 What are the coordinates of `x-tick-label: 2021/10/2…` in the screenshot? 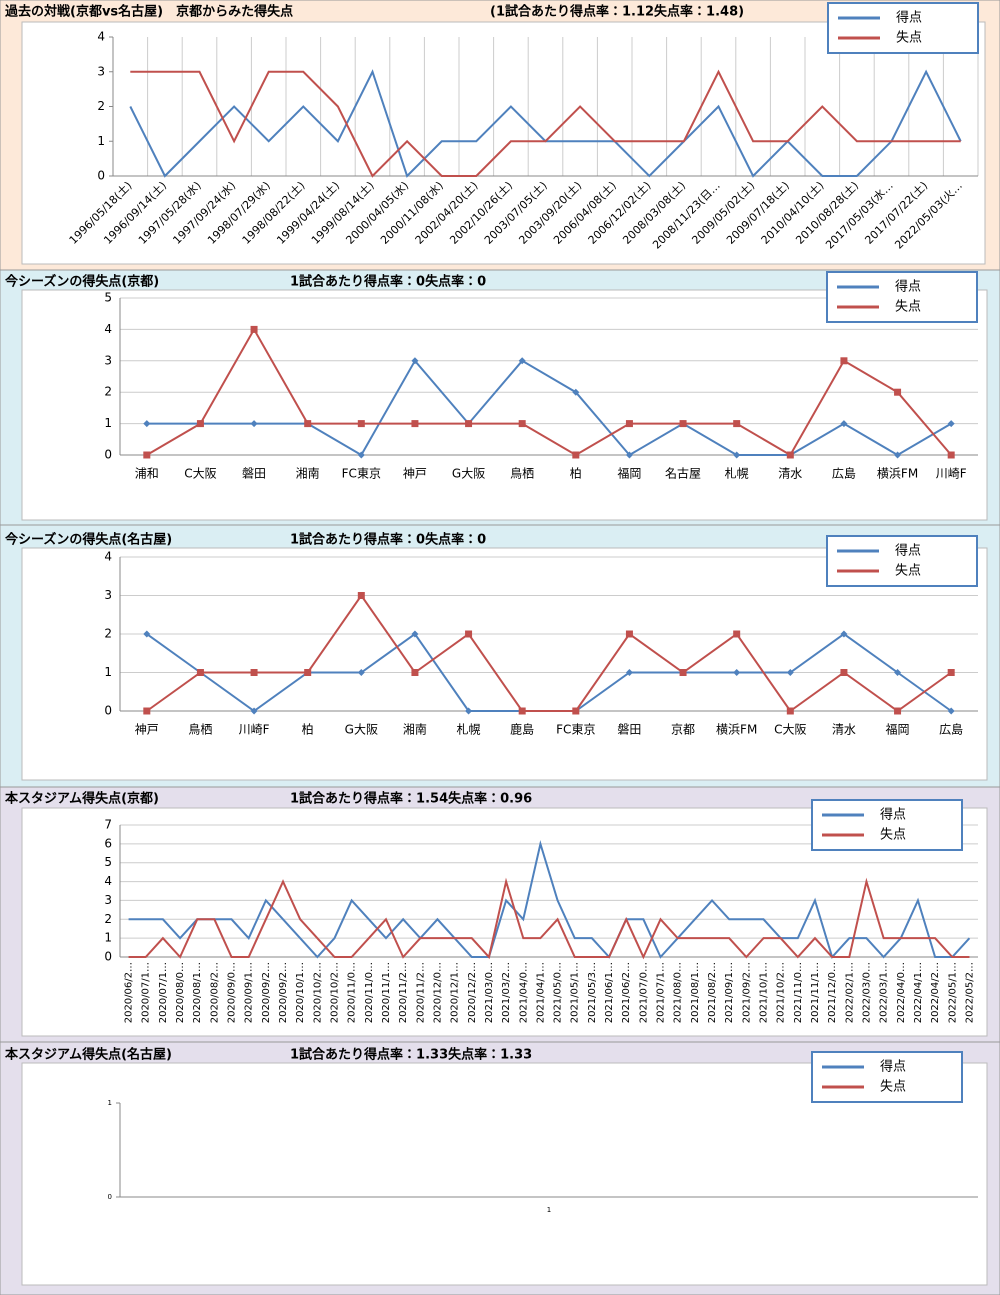 It's located at (781, 992).